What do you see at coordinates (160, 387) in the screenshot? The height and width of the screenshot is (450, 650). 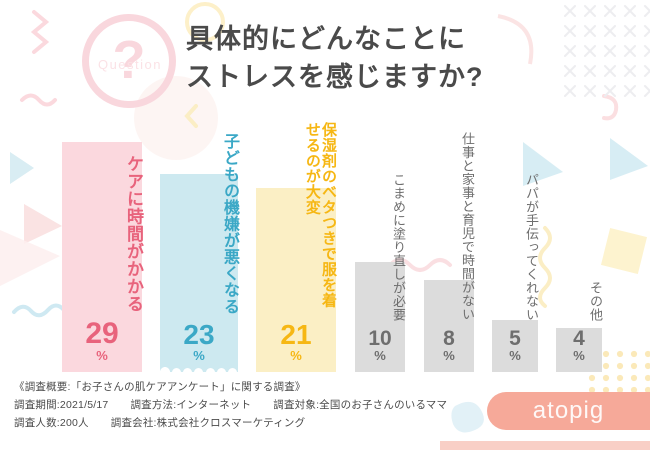 I see `survey-summary-line-1: 《調査概要:「お子さんの肌ケアアンケート」に関する調査》` at bounding box center [160, 387].